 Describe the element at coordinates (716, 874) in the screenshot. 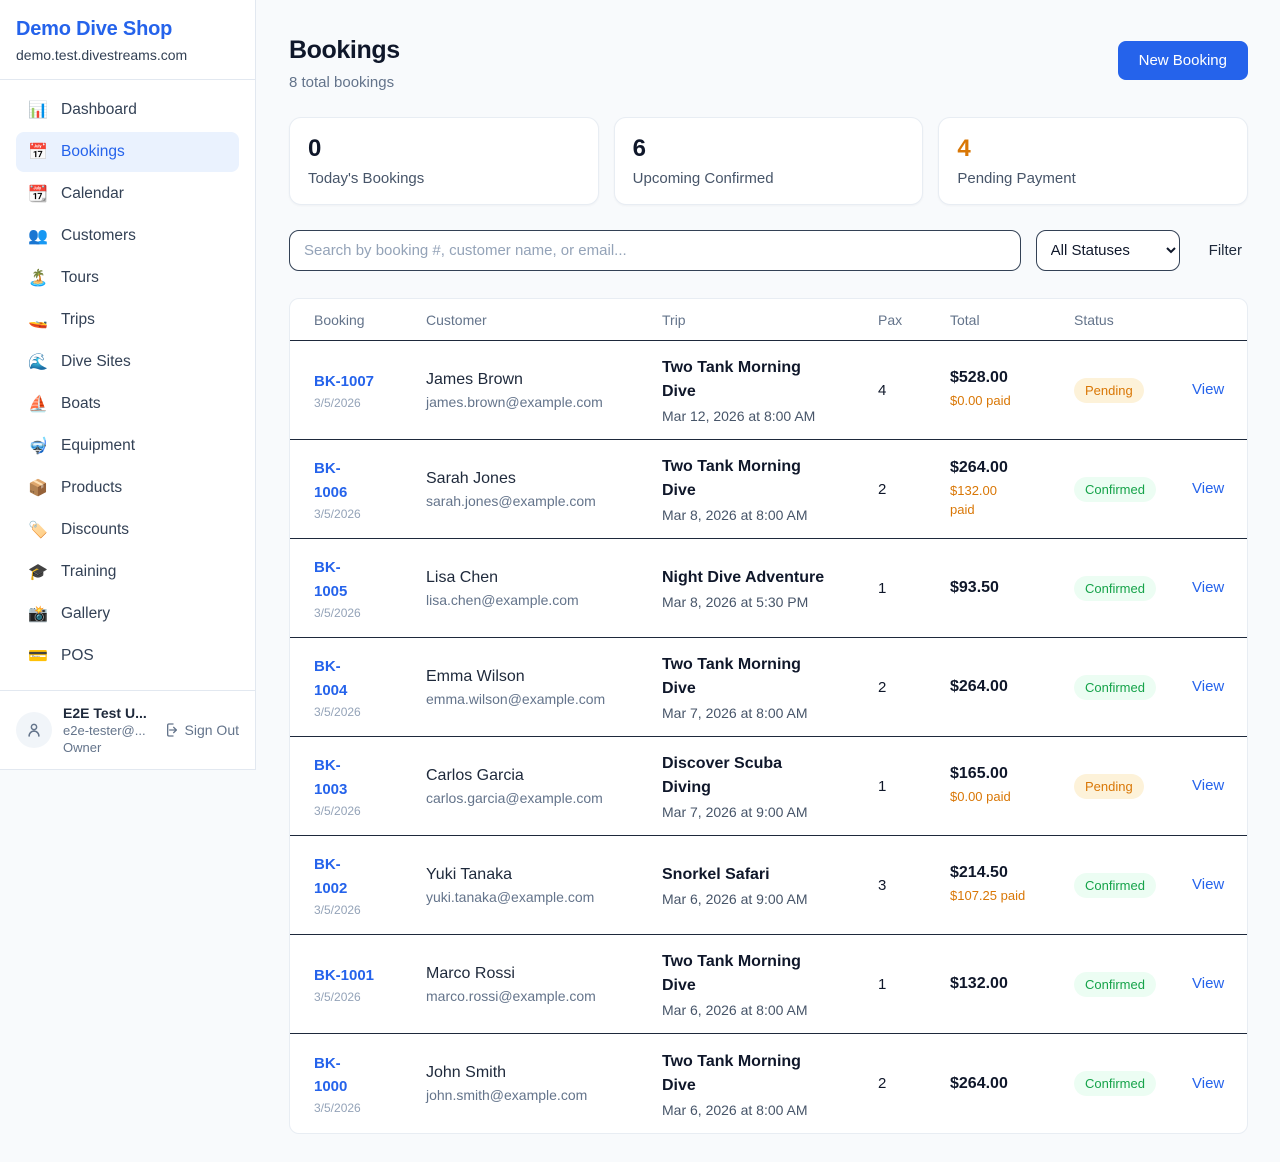

I see `trip-name: Snorkel Safari` at that location.